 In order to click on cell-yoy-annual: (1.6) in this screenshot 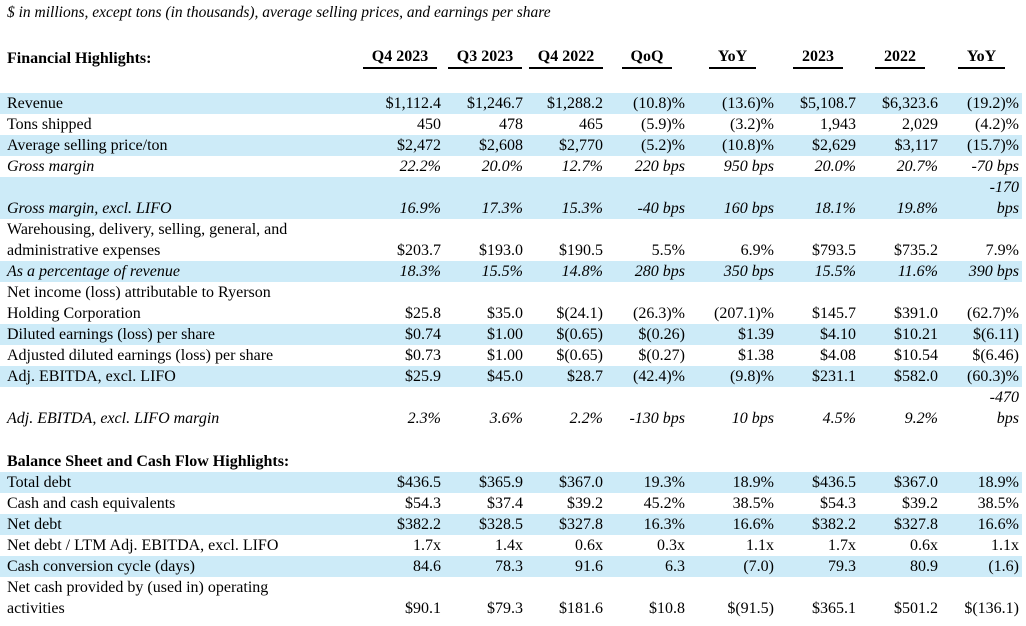, I will do `click(1003, 566)`.